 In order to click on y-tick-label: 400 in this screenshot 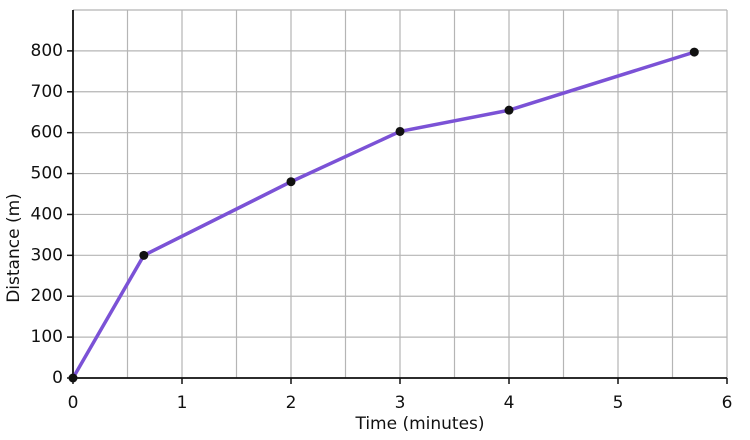, I will do `click(47, 214)`.